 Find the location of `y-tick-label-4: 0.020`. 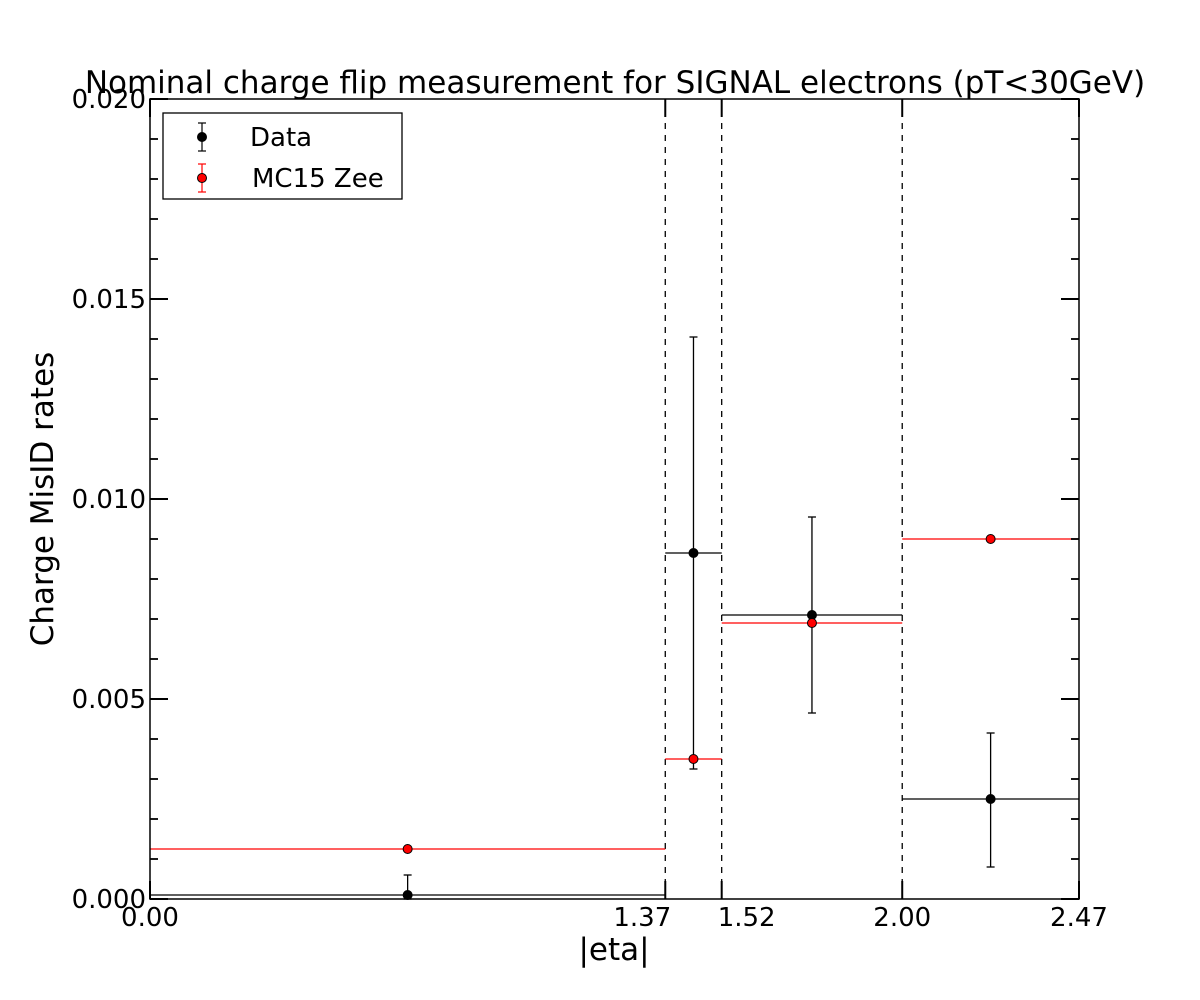

y-tick-label-4: 0.020 is located at coordinates (109, 100).